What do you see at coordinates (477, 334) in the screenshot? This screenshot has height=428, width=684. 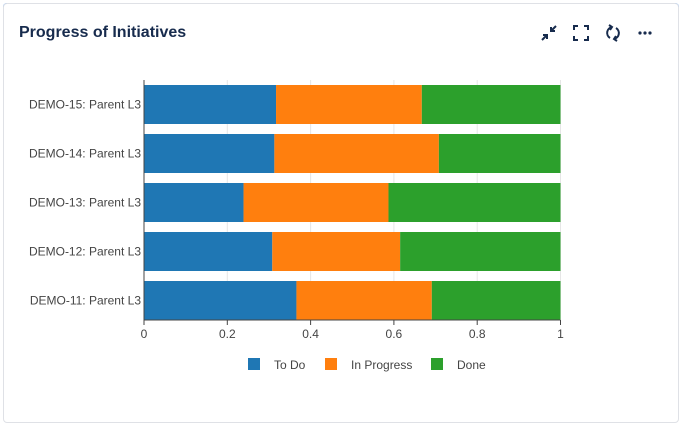 I see `x-tick-label: 0.8` at bounding box center [477, 334].